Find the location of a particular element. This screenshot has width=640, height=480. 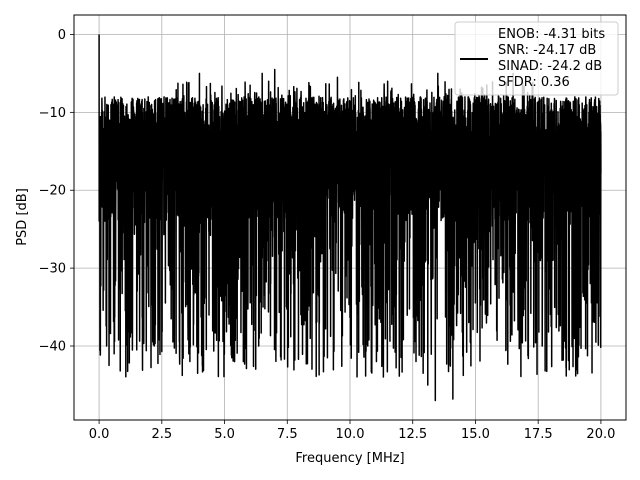

y-tick-label: −40 is located at coordinates (52, 347).